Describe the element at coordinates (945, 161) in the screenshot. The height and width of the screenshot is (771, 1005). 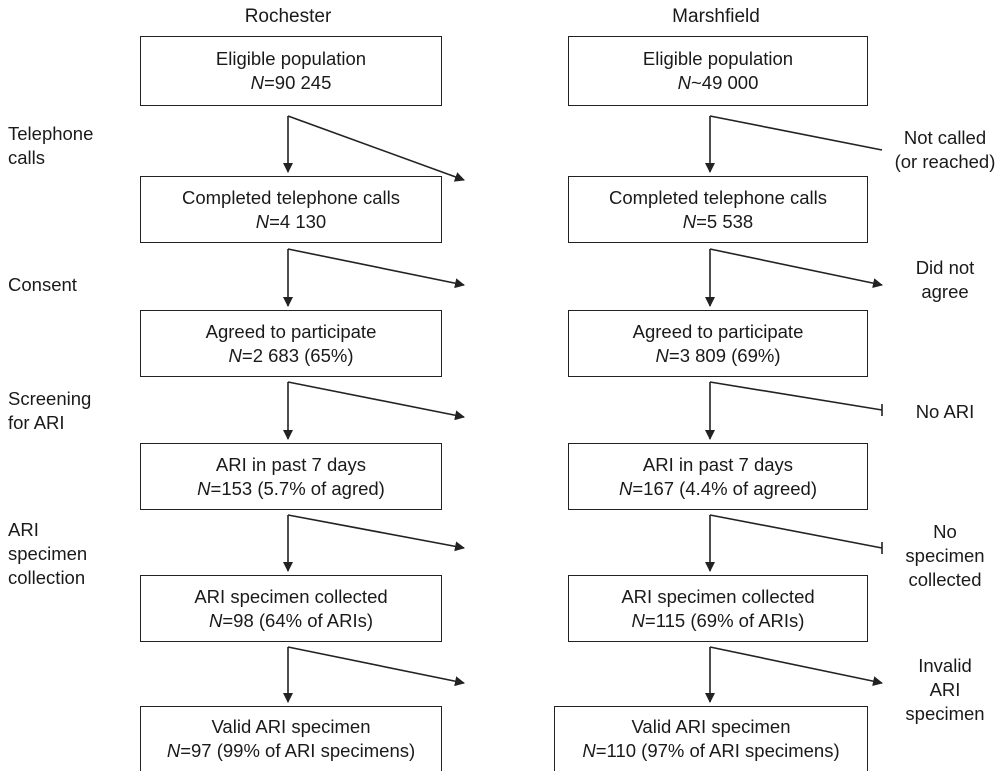
I see `exclusion-line: (or reached)` at that location.